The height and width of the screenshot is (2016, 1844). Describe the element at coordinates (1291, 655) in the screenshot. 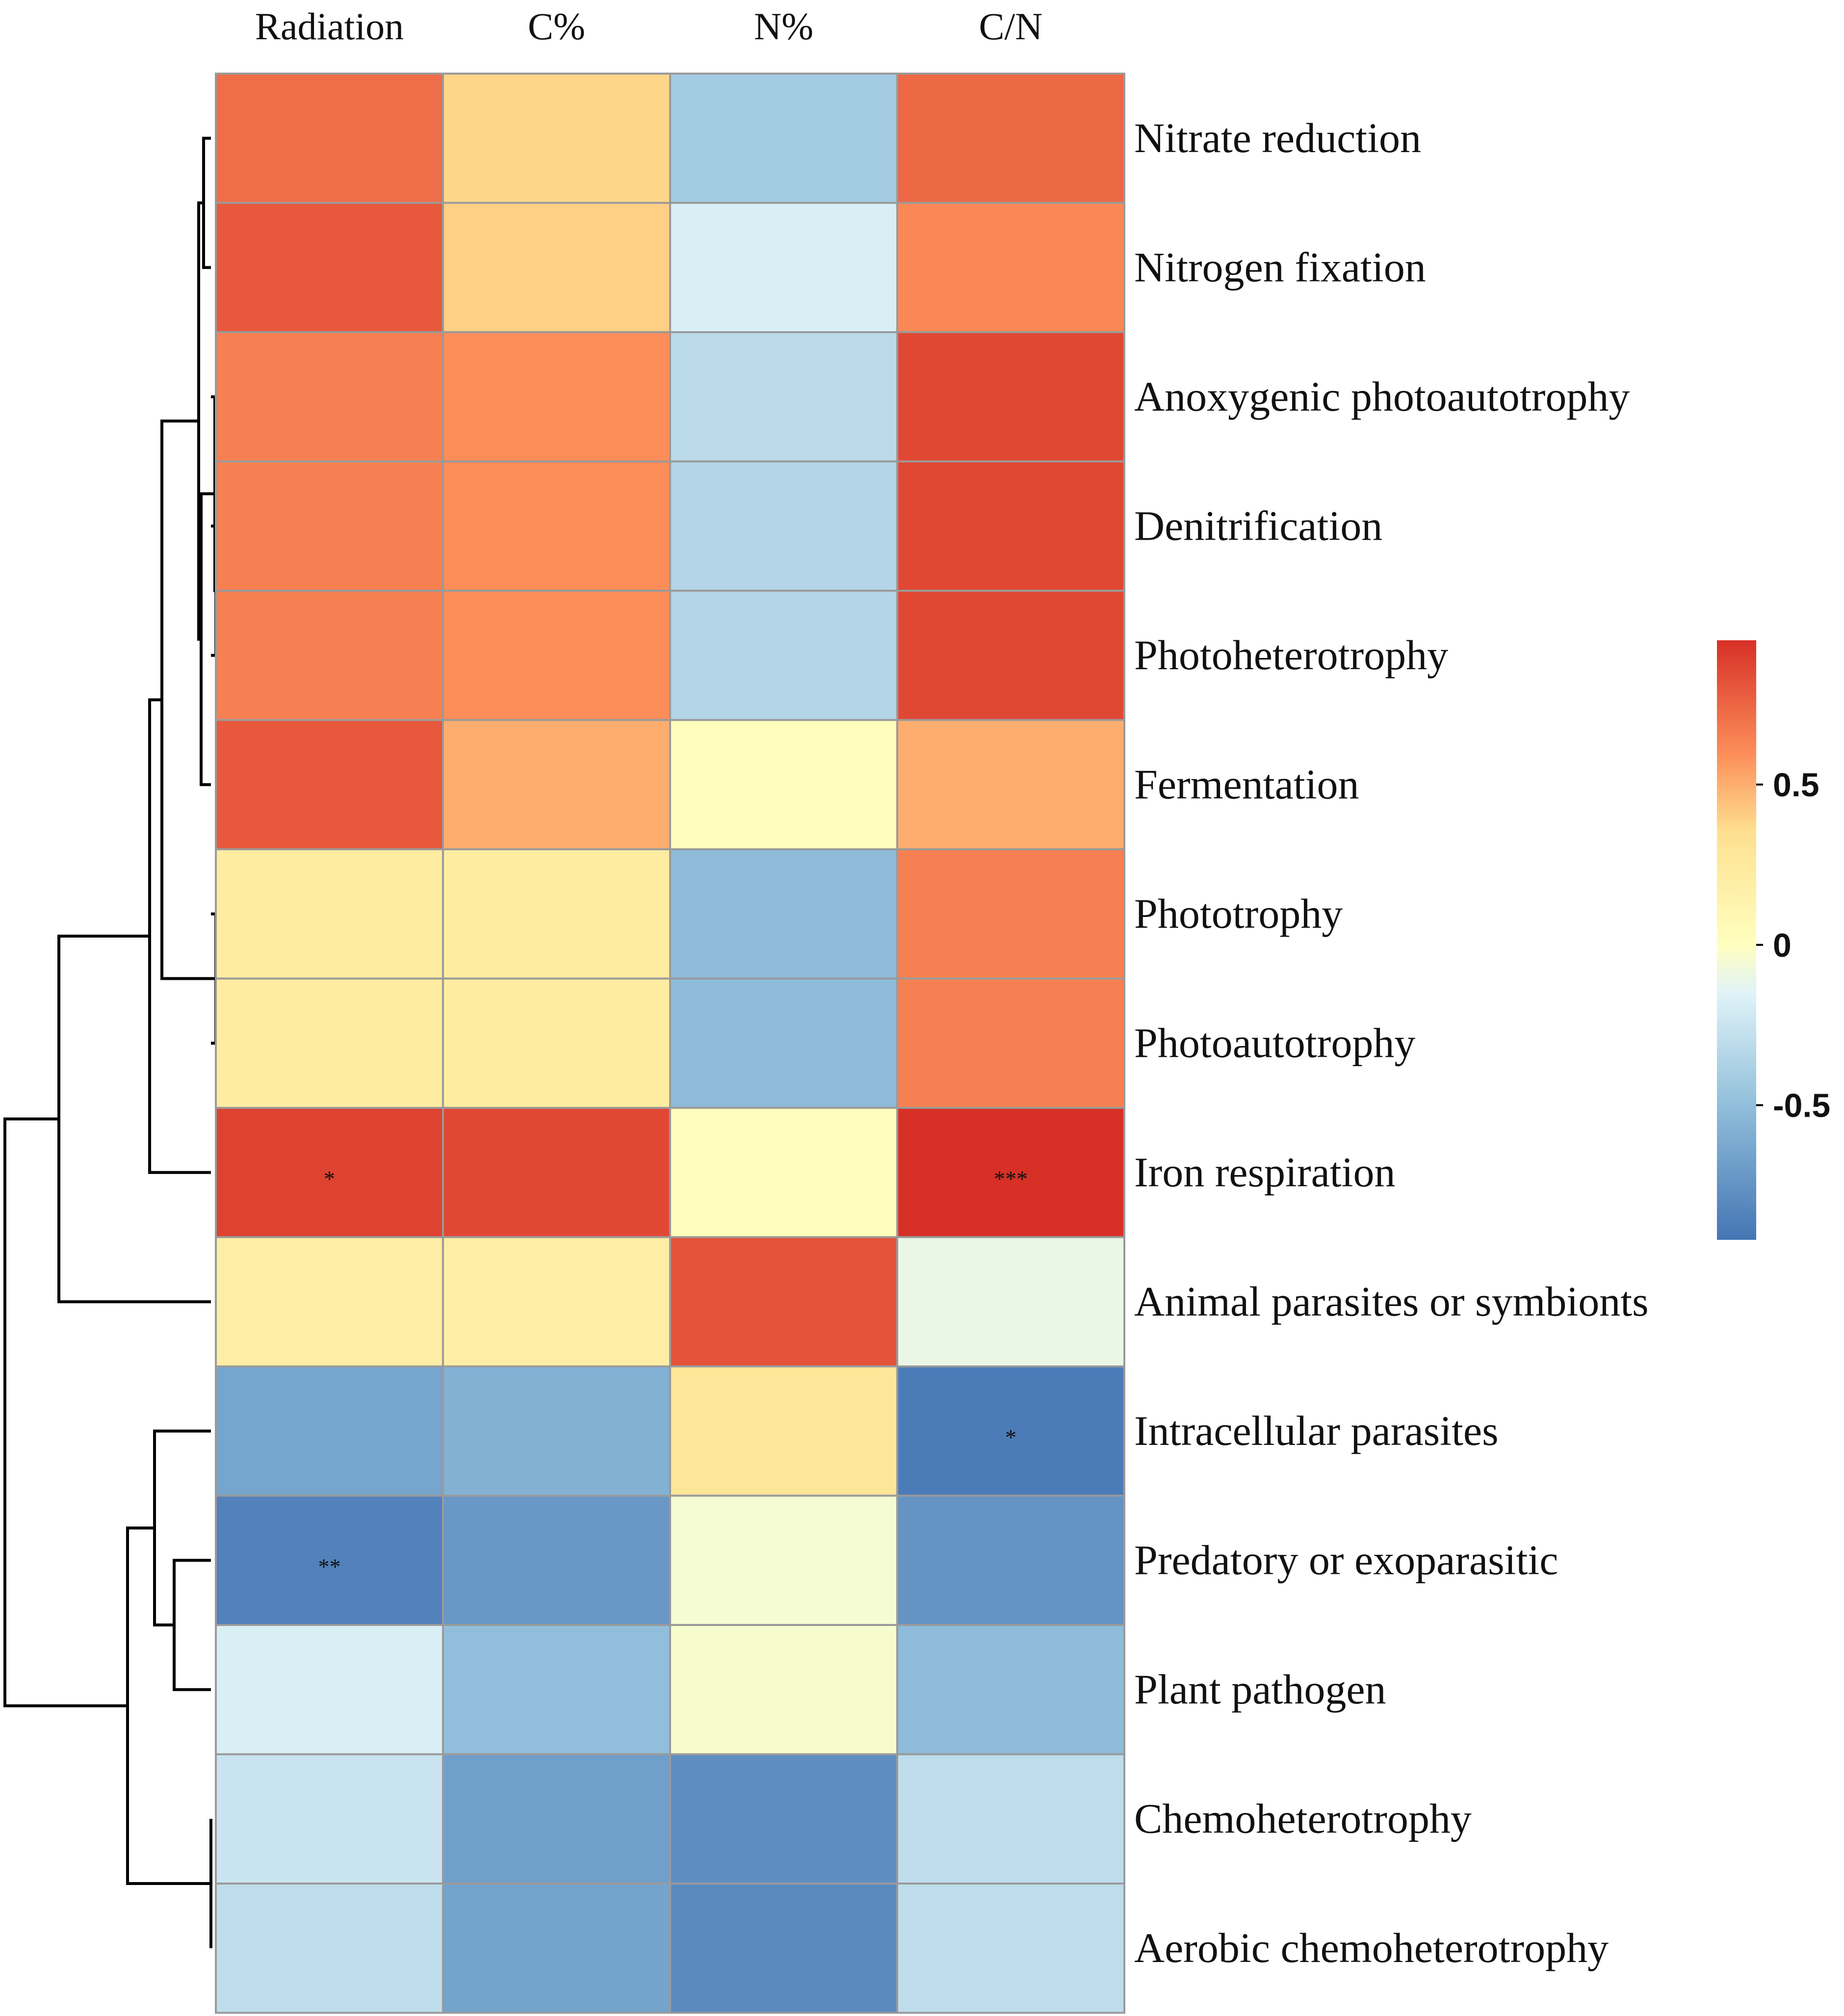

I see `row-label: Photoheterotrophy` at that location.